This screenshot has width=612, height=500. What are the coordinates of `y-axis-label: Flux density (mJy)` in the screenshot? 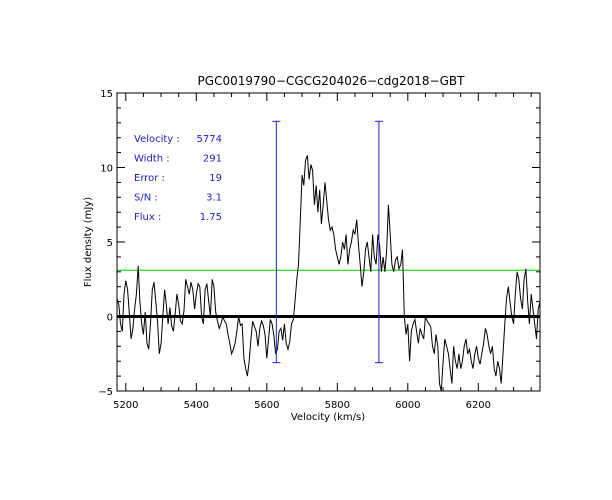 It's located at (88, 242).